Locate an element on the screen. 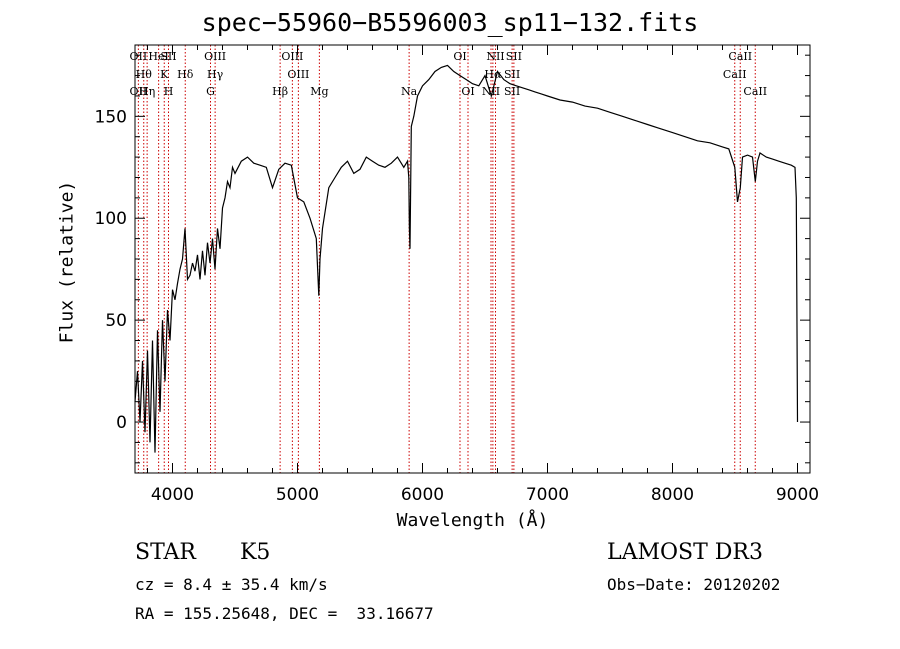 This screenshot has width=900, height=649. y-tick-label: 100 is located at coordinates (111, 219).